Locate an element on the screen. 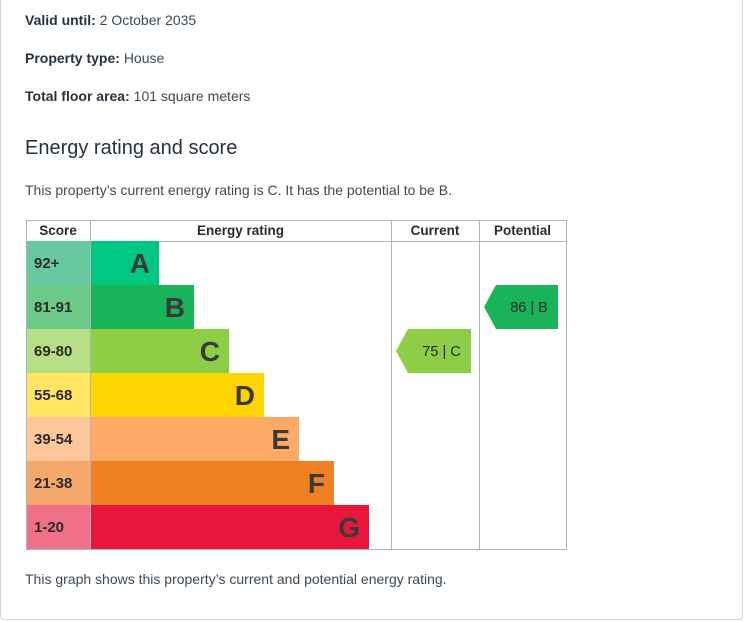 Image resolution: width=745 pixels, height=622 pixels. rating-bar-g is located at coordinates (230, 527).